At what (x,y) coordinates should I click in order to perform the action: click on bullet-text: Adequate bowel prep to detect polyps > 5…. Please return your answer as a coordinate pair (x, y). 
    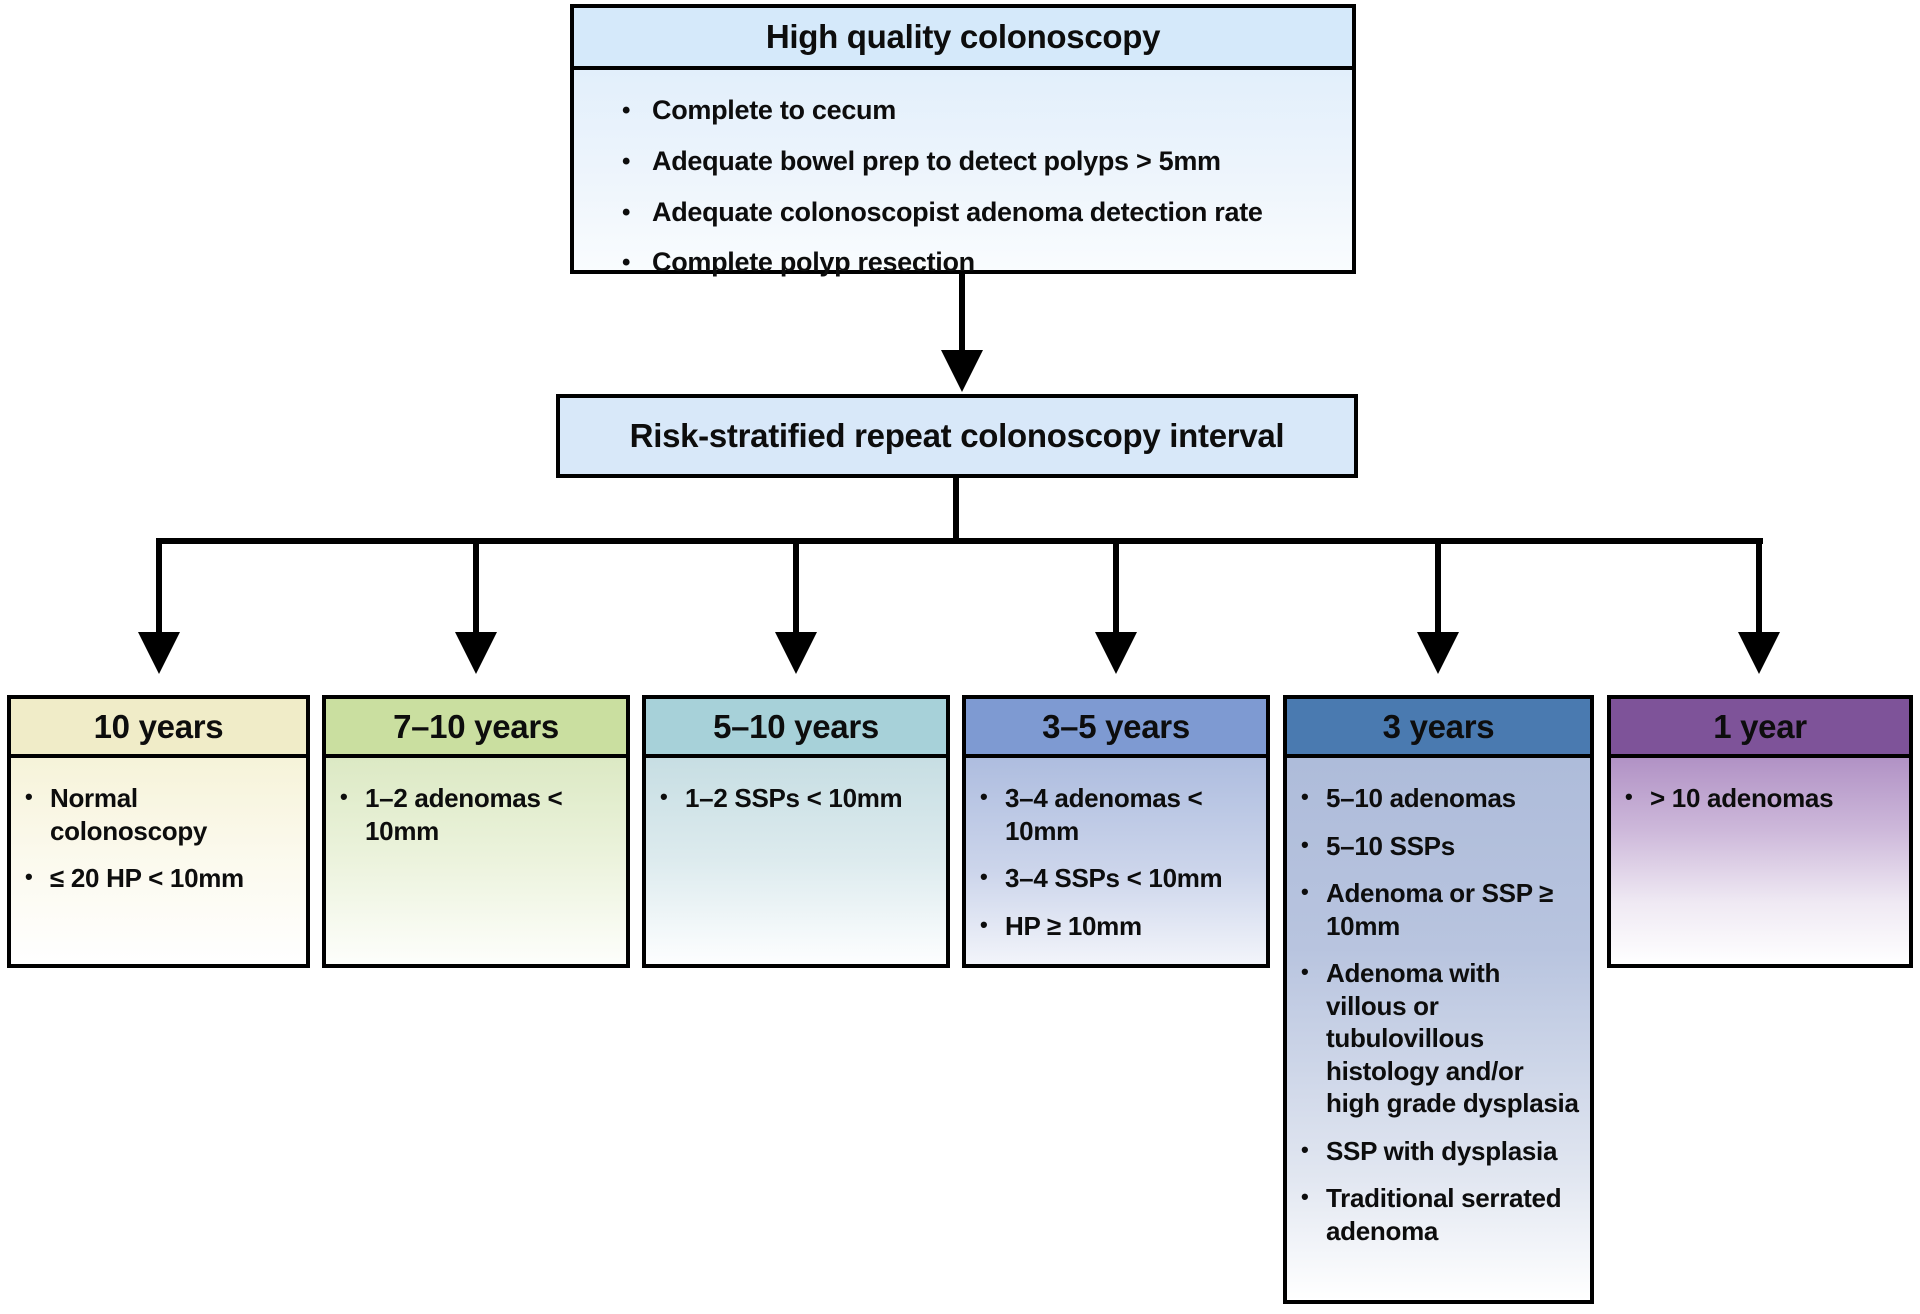
    Looking at the image, I should click on (936, 160).